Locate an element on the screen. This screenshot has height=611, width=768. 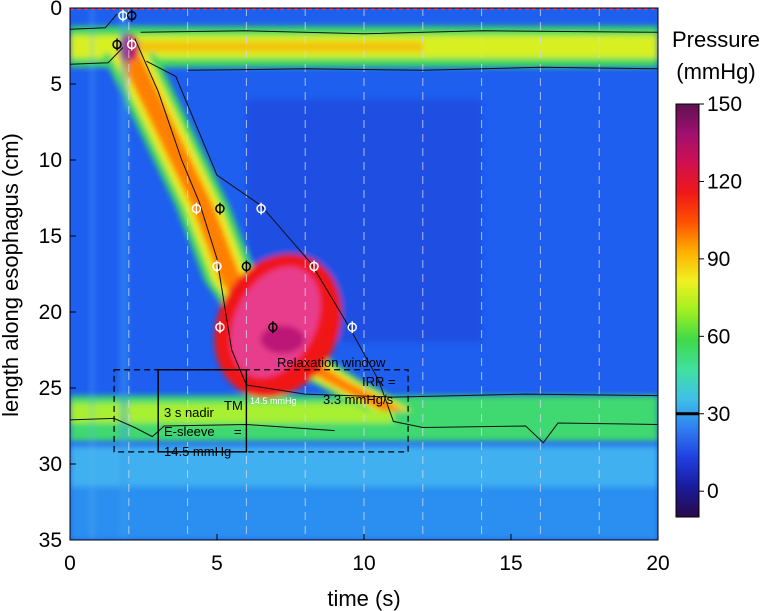
colorbar-title-line1: Pressure is located at coordinates (716, 39).